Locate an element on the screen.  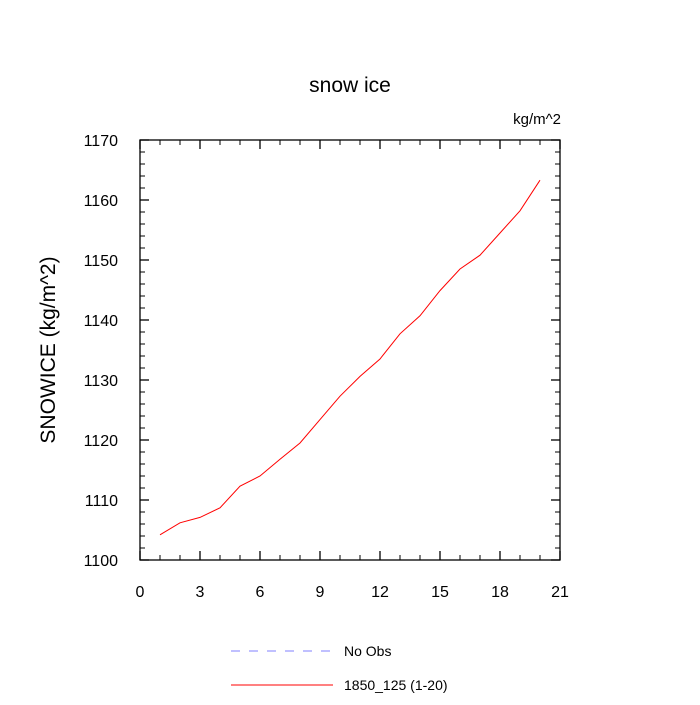
y-tick-label: 1110 is located at coordinates (101, 501).